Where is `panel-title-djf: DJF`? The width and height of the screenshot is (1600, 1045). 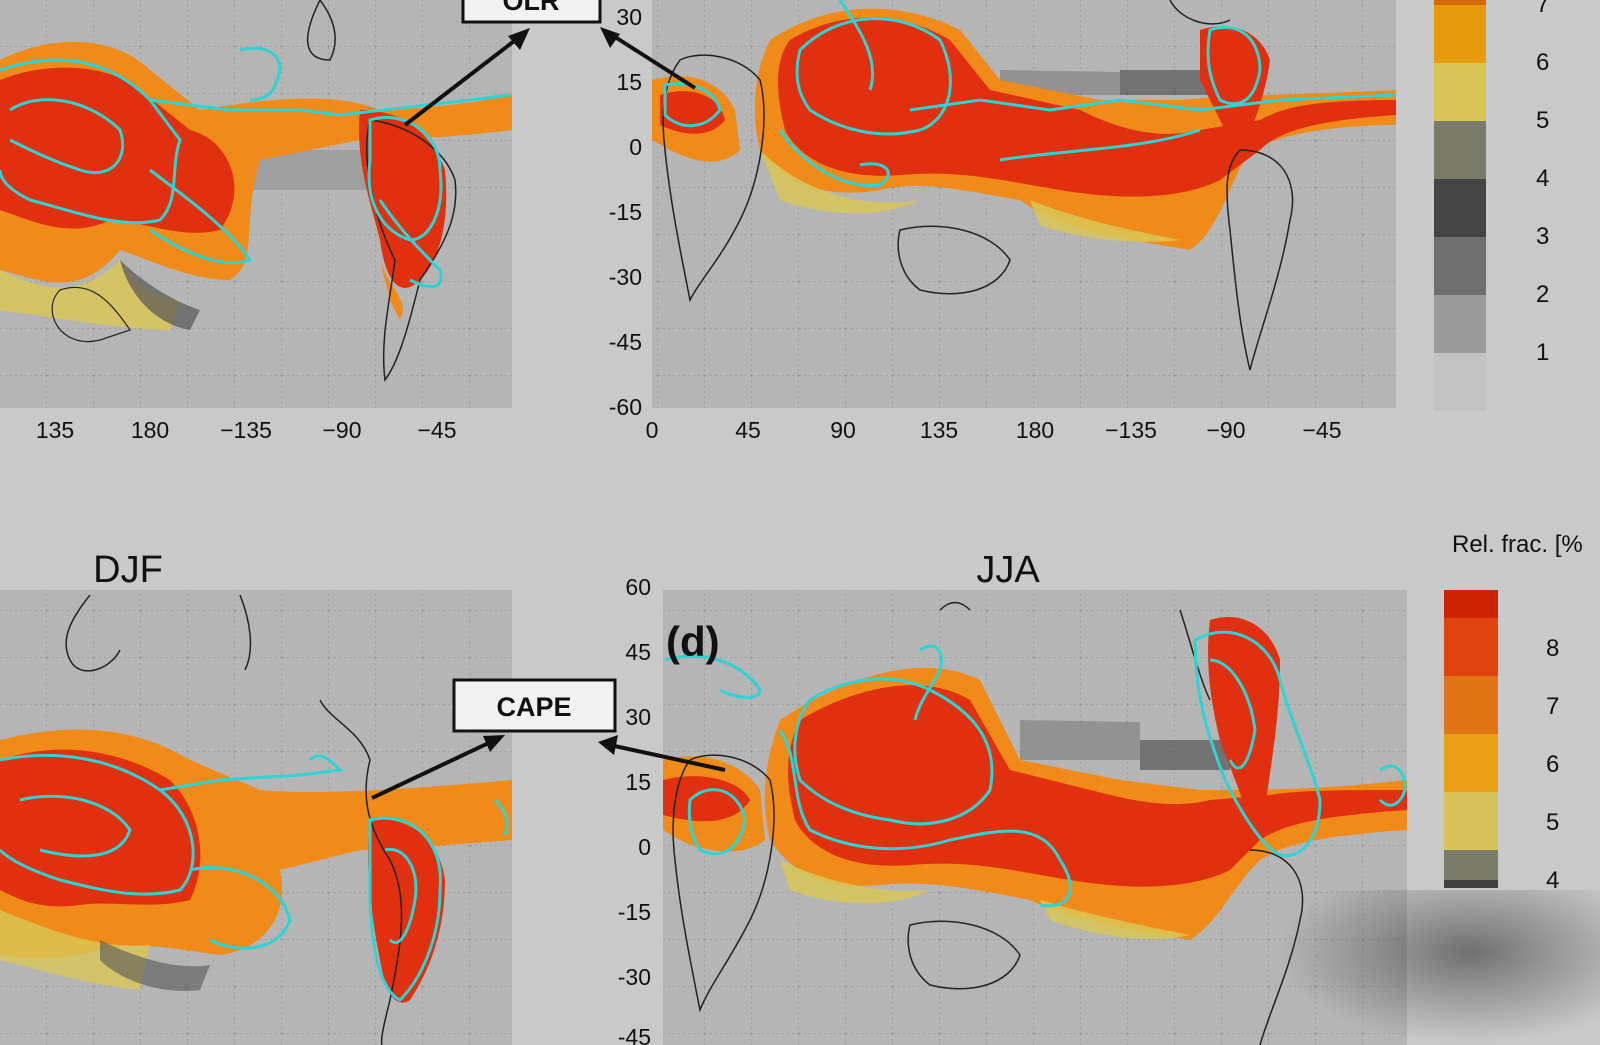
panel-title-djf: DJF is located at coordinates (128, 570).